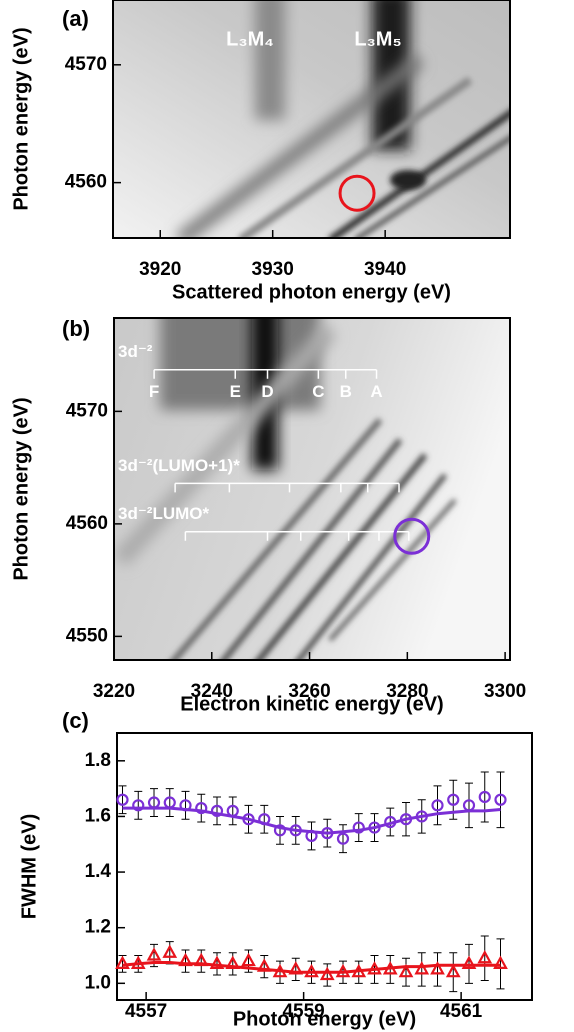  Describe the element at coordinates (114, 691) in the screenshot. I see `x-tick-label: 3220` at that location.